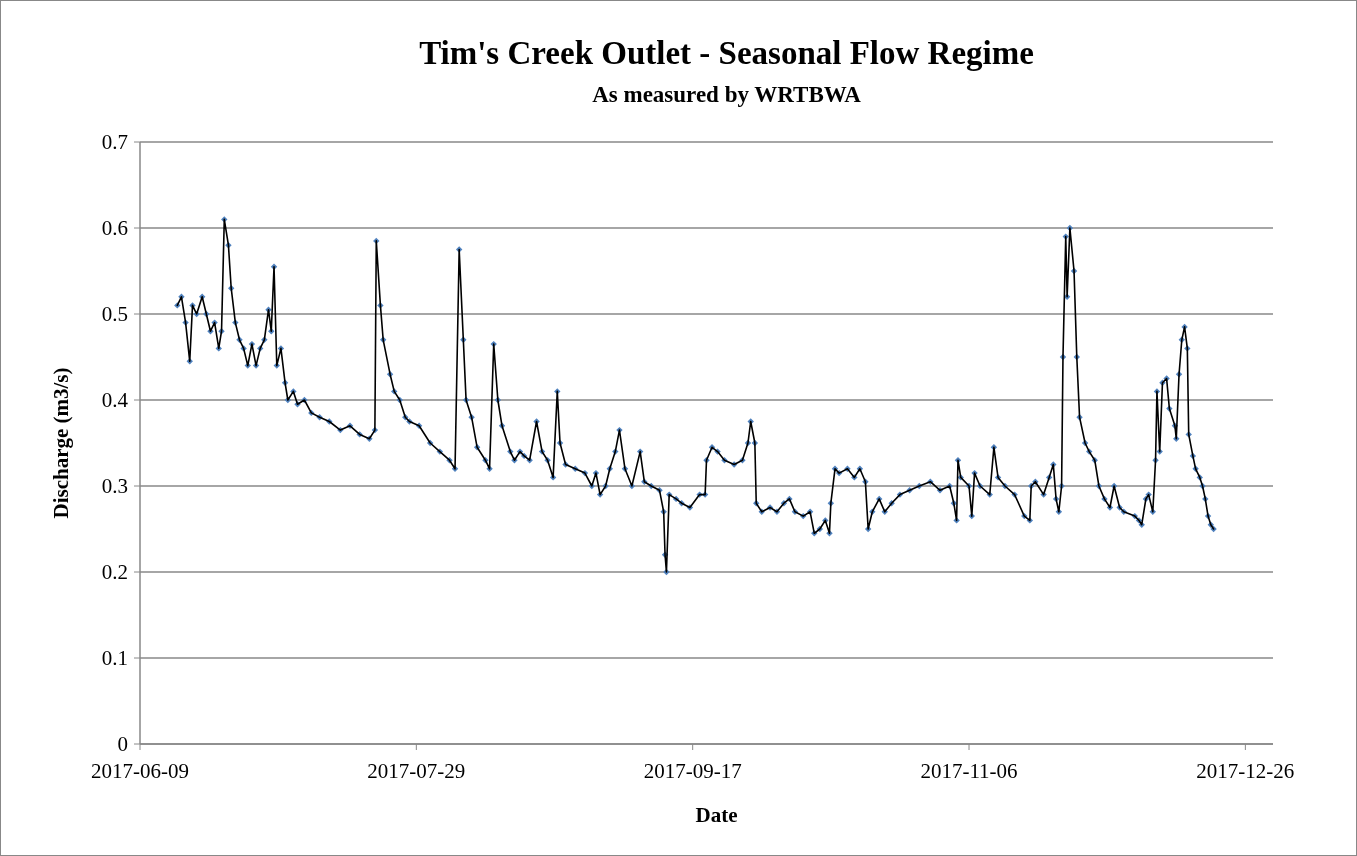 The height and width of the screenshot is (856, 1357). What do you see at coordinates (114, 314) in the screenshot?
I see `y-tick-label: 0.5` at bounding box center [114, 314].